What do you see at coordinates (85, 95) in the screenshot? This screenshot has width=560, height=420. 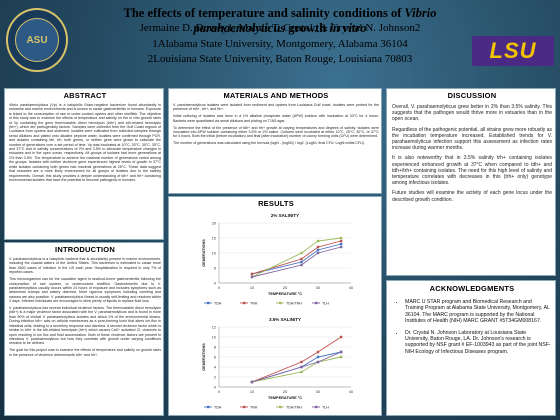 I see `abstract-heading: ABSTRACT` at bounding box center [85, 95].